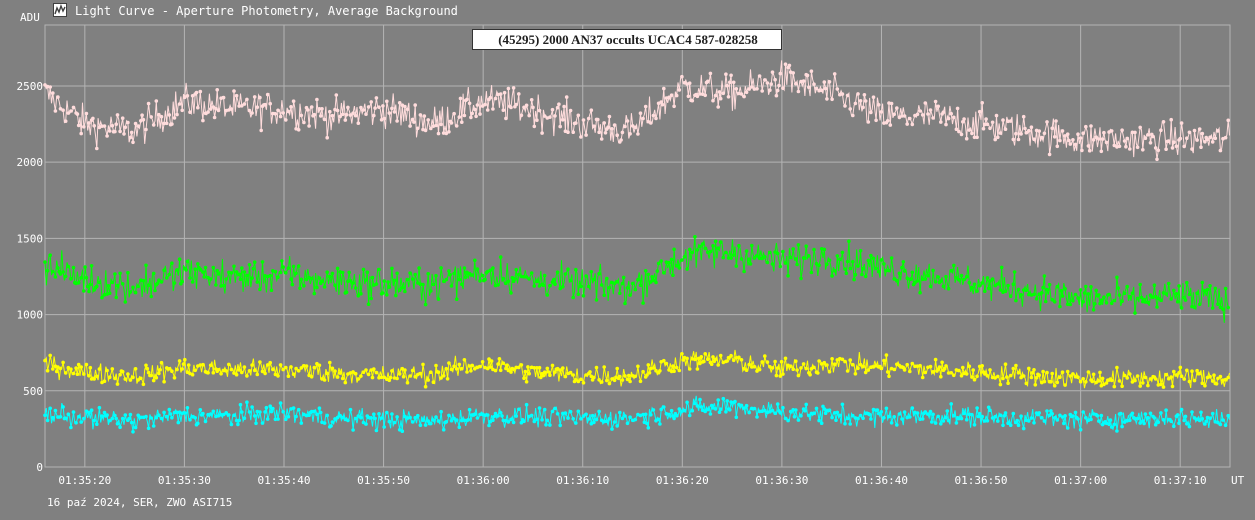  Describe the element at coordinates (60, 10) in the screenshot. I see `graph-icon` at that location.